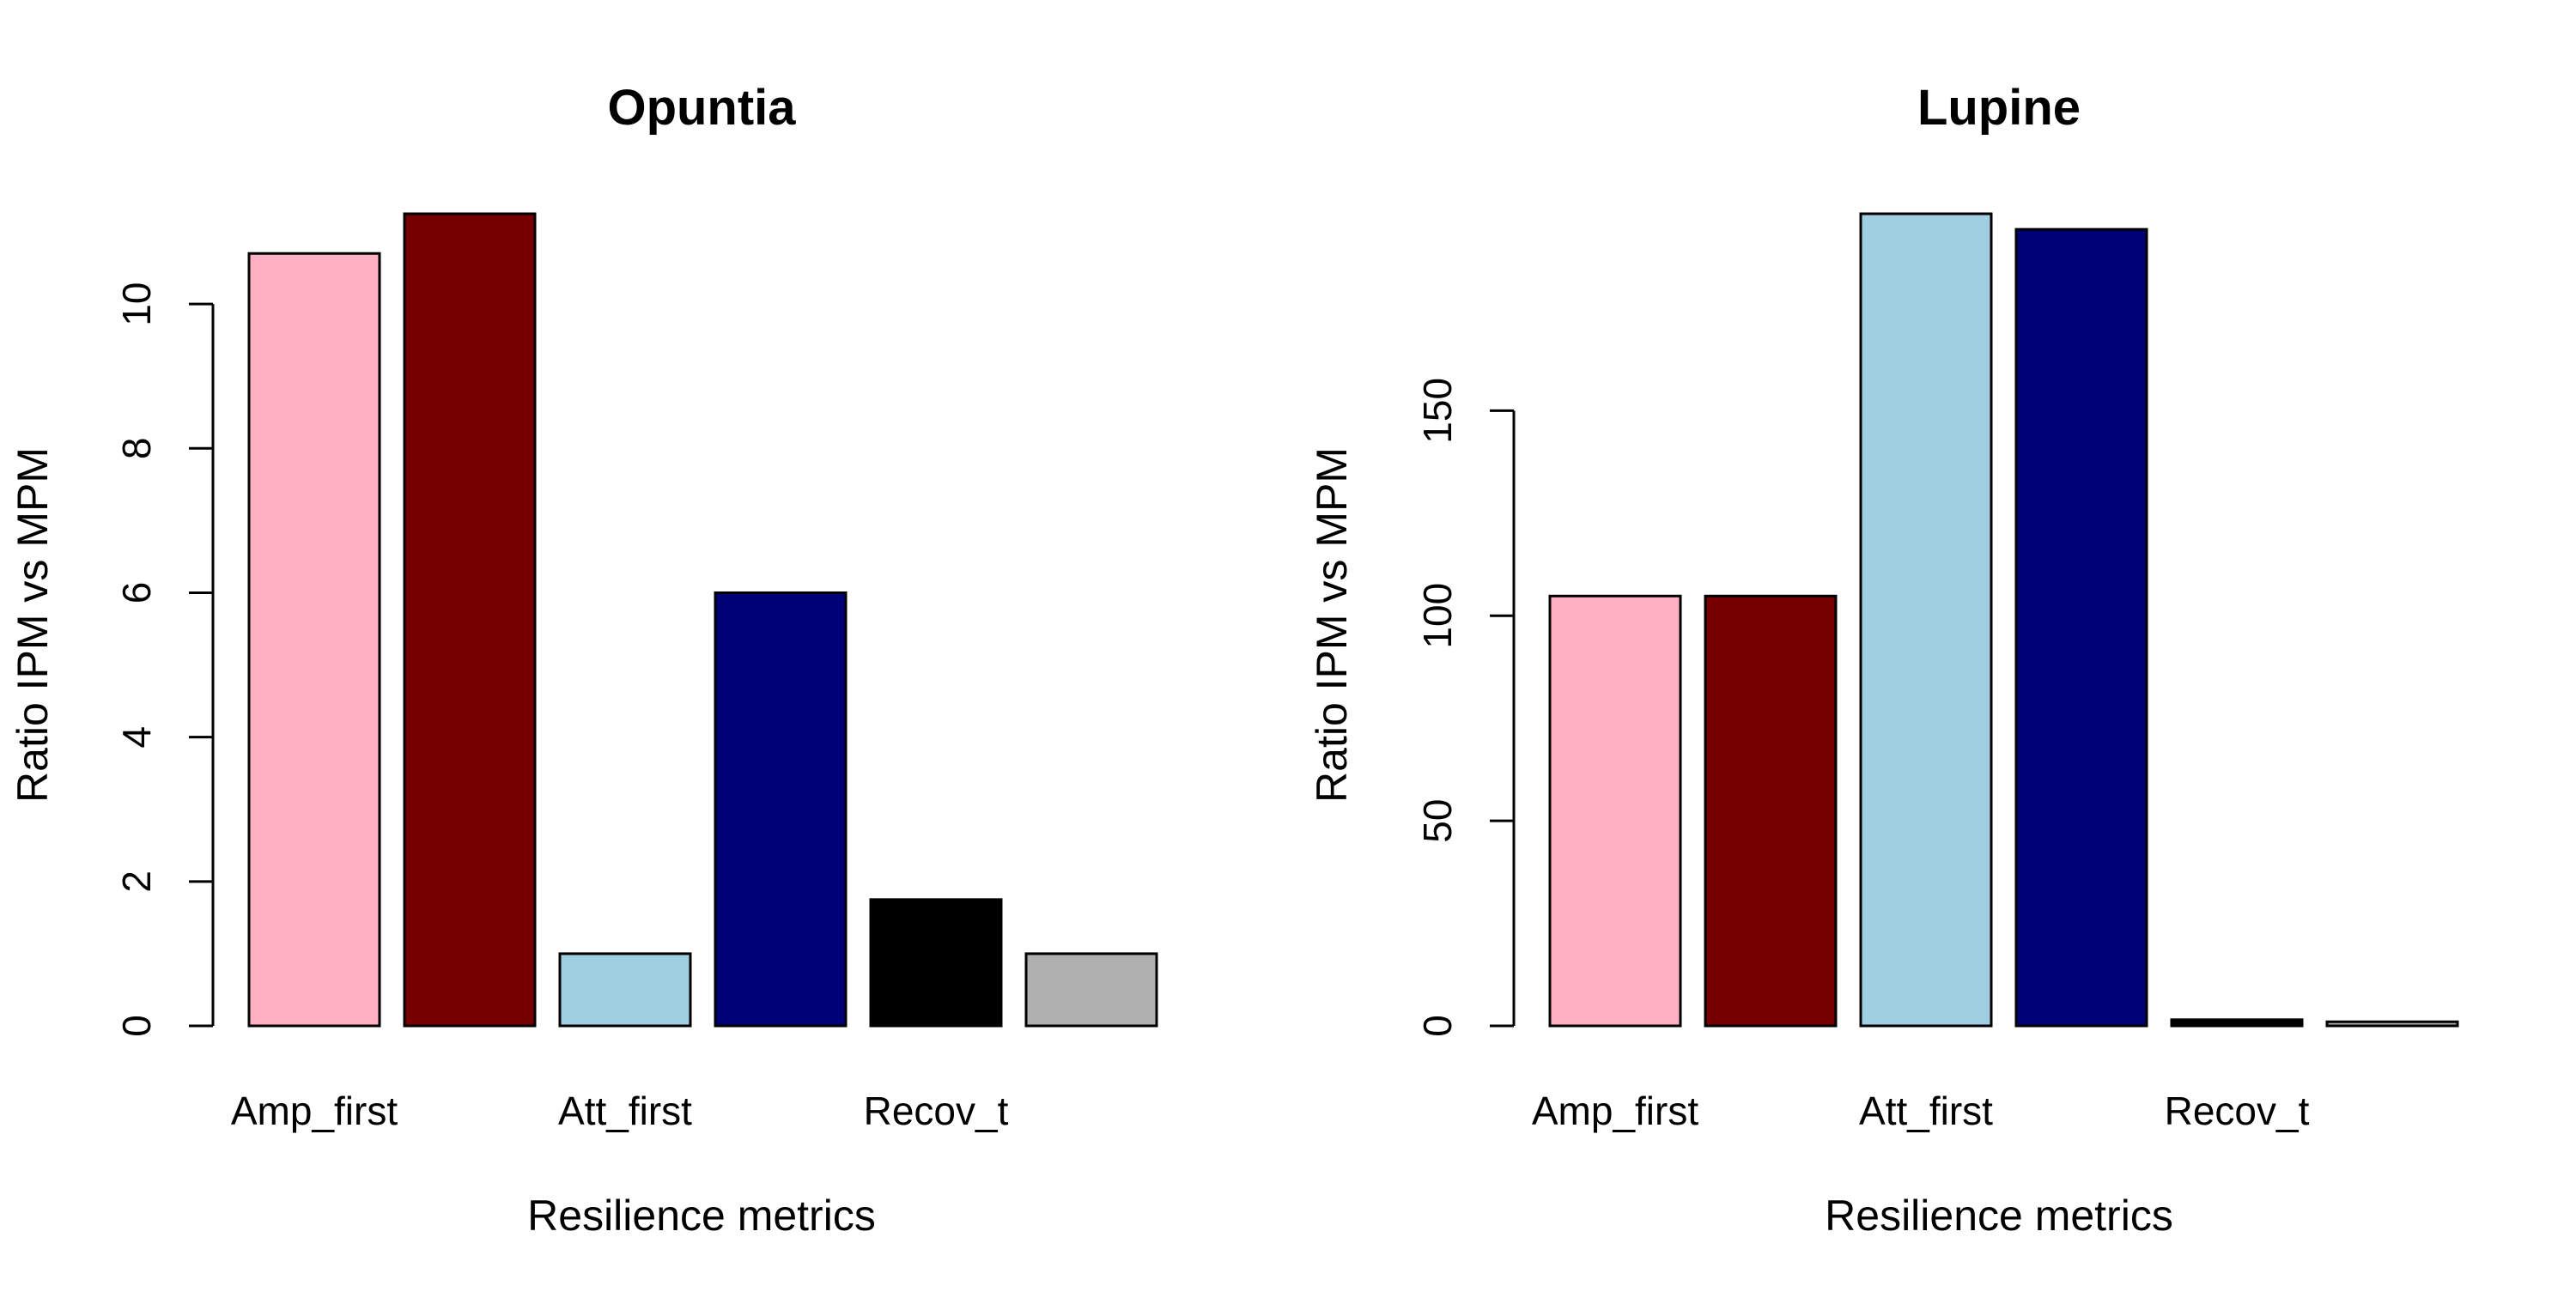  Describe the element at coordinates (702, 108) in the screenshot. I see `chart-title: Opuntia` at that location.